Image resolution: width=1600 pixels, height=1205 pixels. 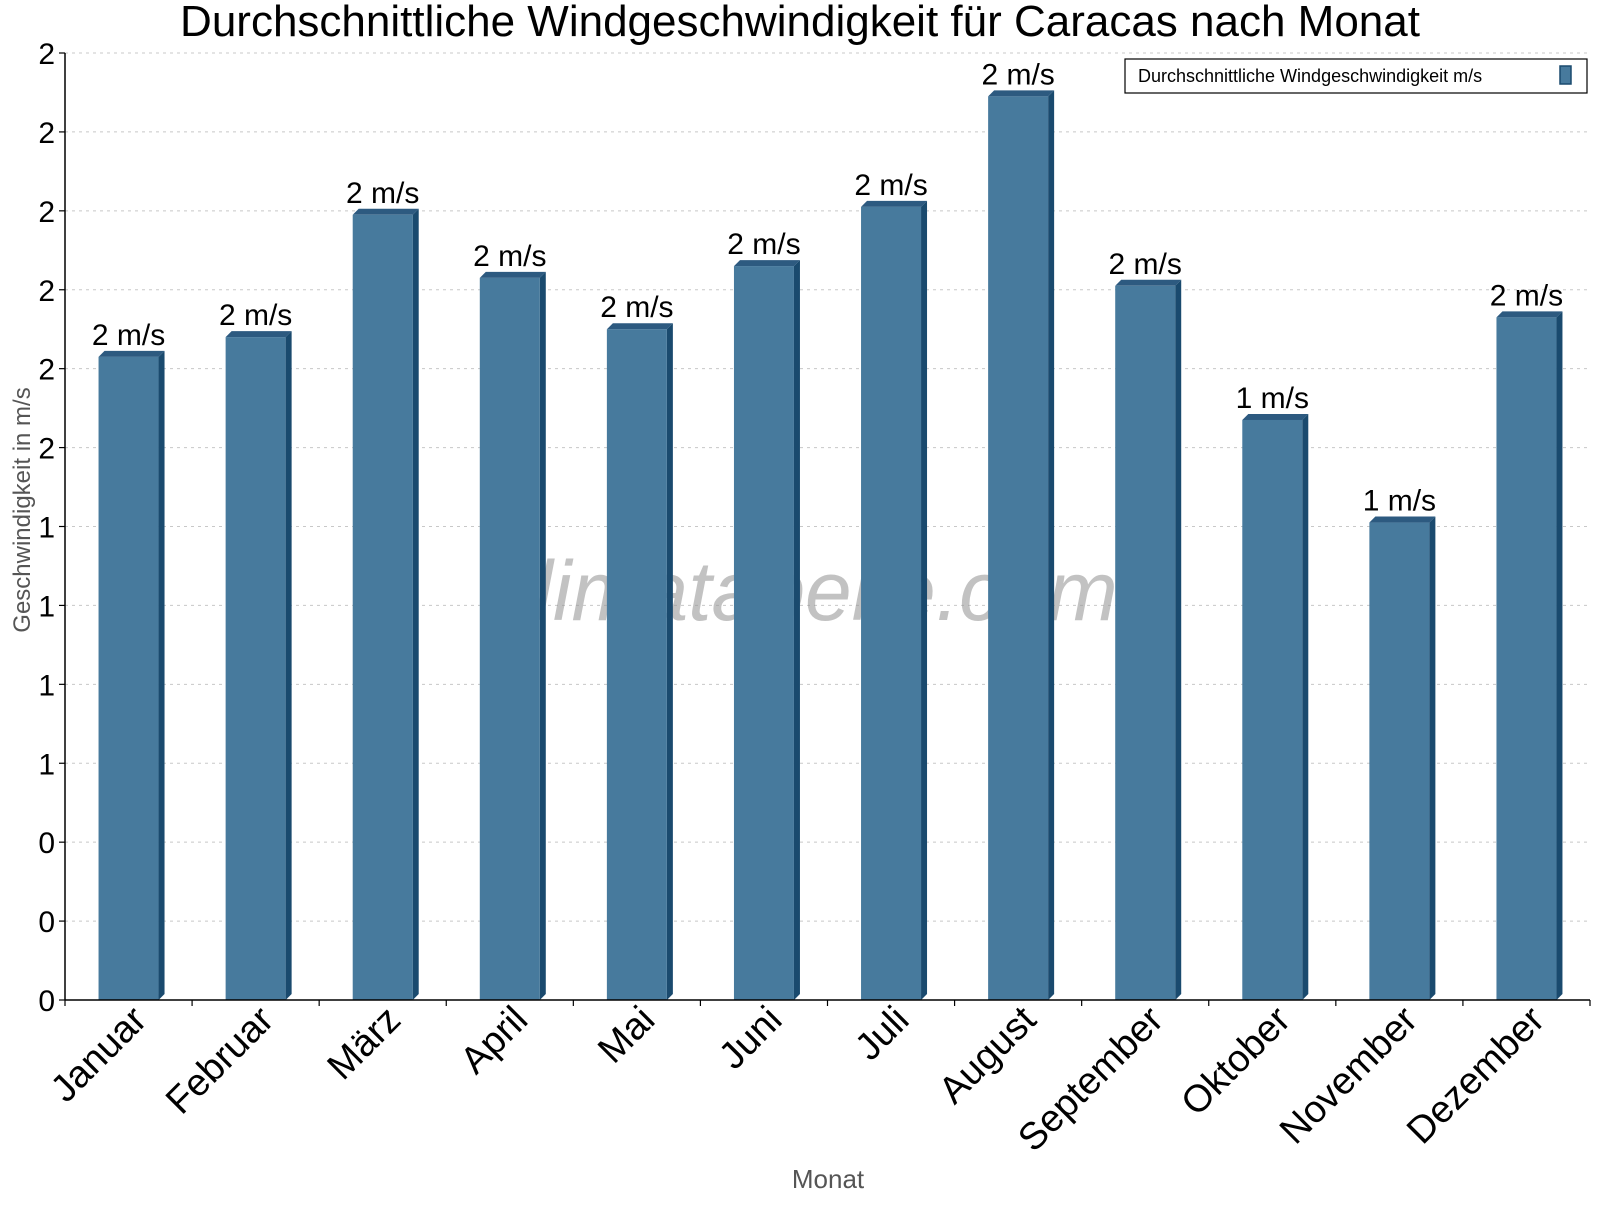 I want to click on x-tick-label: Dezember, so click(x=1476, y=1075).